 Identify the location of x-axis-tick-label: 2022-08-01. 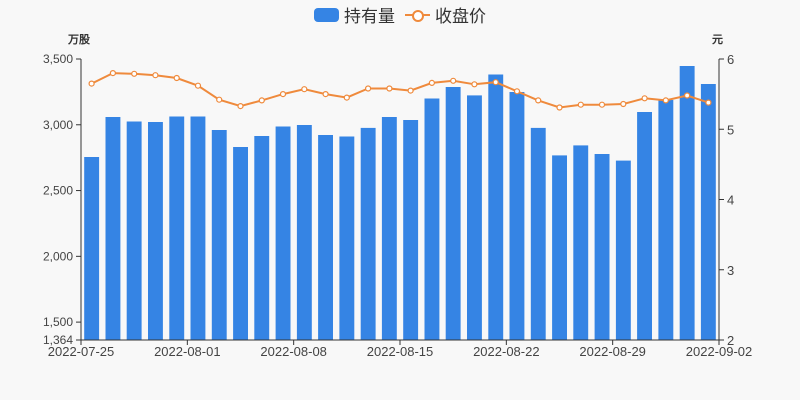
(187, 351).